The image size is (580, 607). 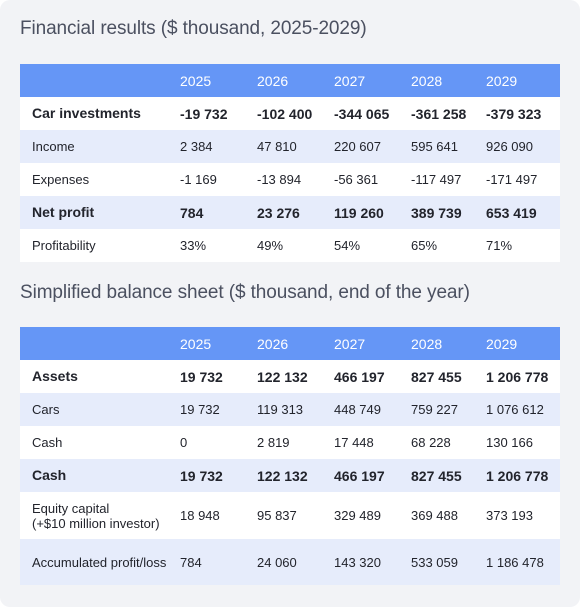 What do you see at coordinates (100, 179) in the screenshot?
I see `row-label: Expenses` at bounding box center [100, 179].